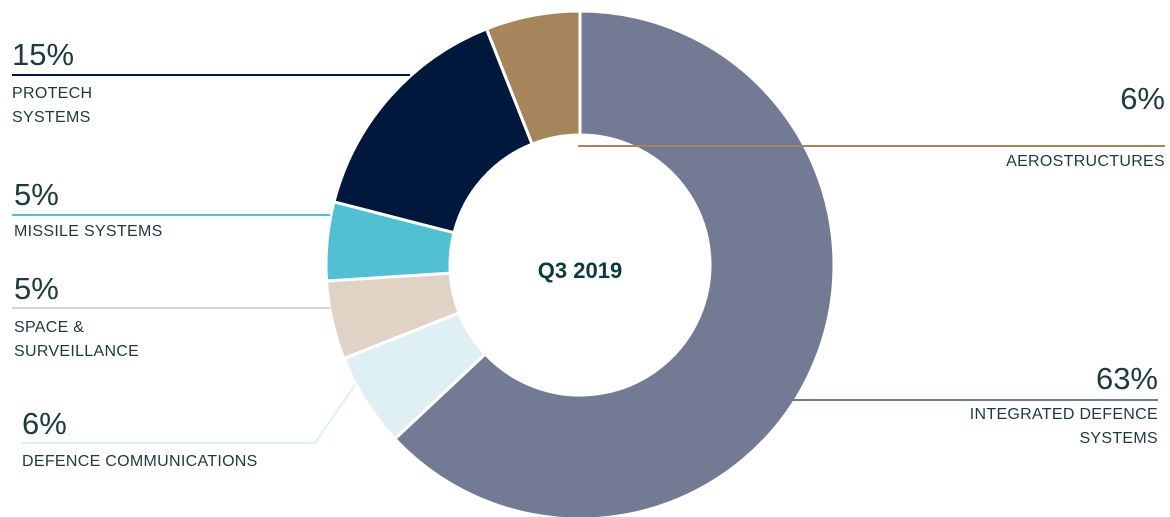 The height and width of the screenshot is (517, 1170). What do you see at coordinates (1126, 378) in the screenshot?
I see `value-label: 63%` at bounding box center [1126, 378].